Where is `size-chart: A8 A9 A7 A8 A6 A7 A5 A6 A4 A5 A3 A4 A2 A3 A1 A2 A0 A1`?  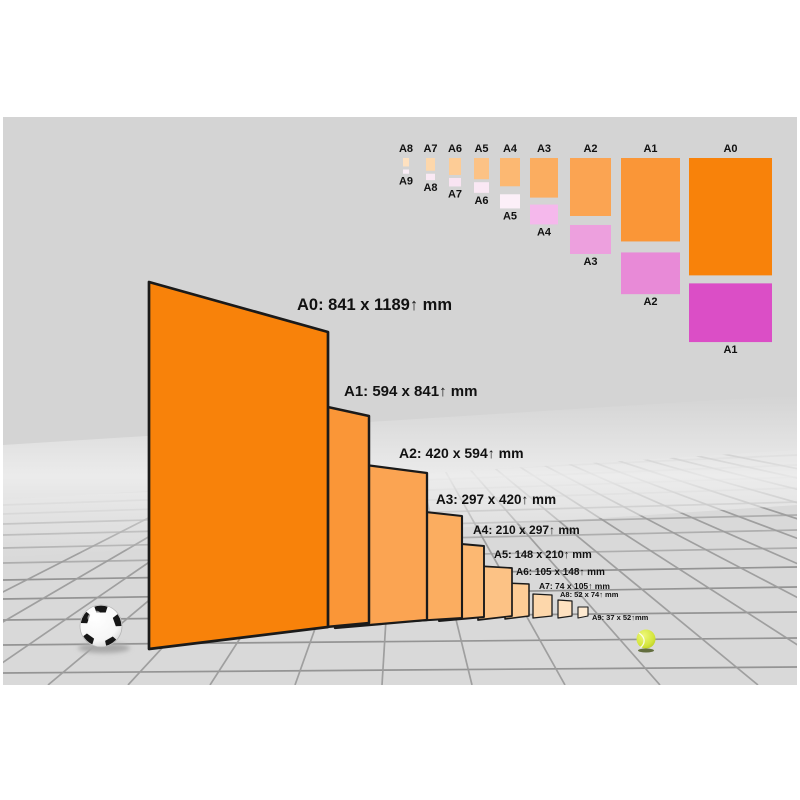 size-chart: A8 A9 A7 A8 A6 A7 A5 A6 A4 A5 A3 A4 A2 A3 A1 A2 A0 A1 is located at coordinates (585, 249).